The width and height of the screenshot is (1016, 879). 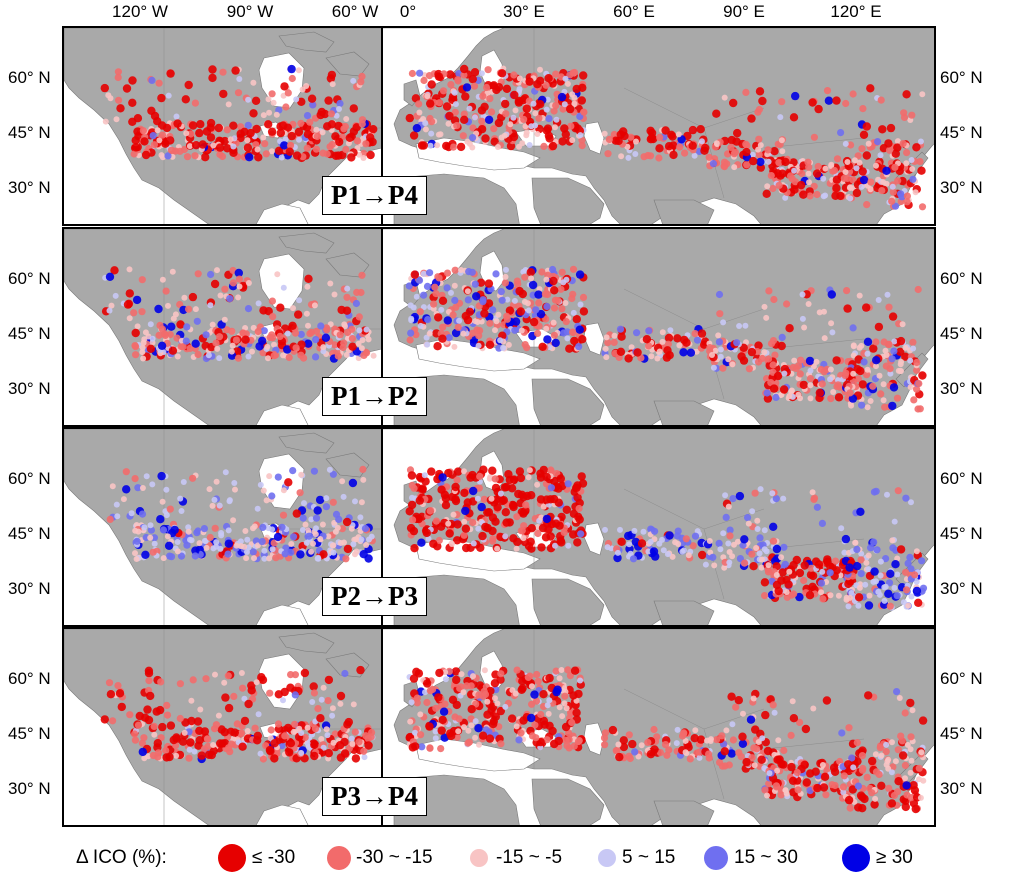 What do you see at coordinates (568, 601) in the screenshot?
I see `land-shape` at bounding box center [568, 601].